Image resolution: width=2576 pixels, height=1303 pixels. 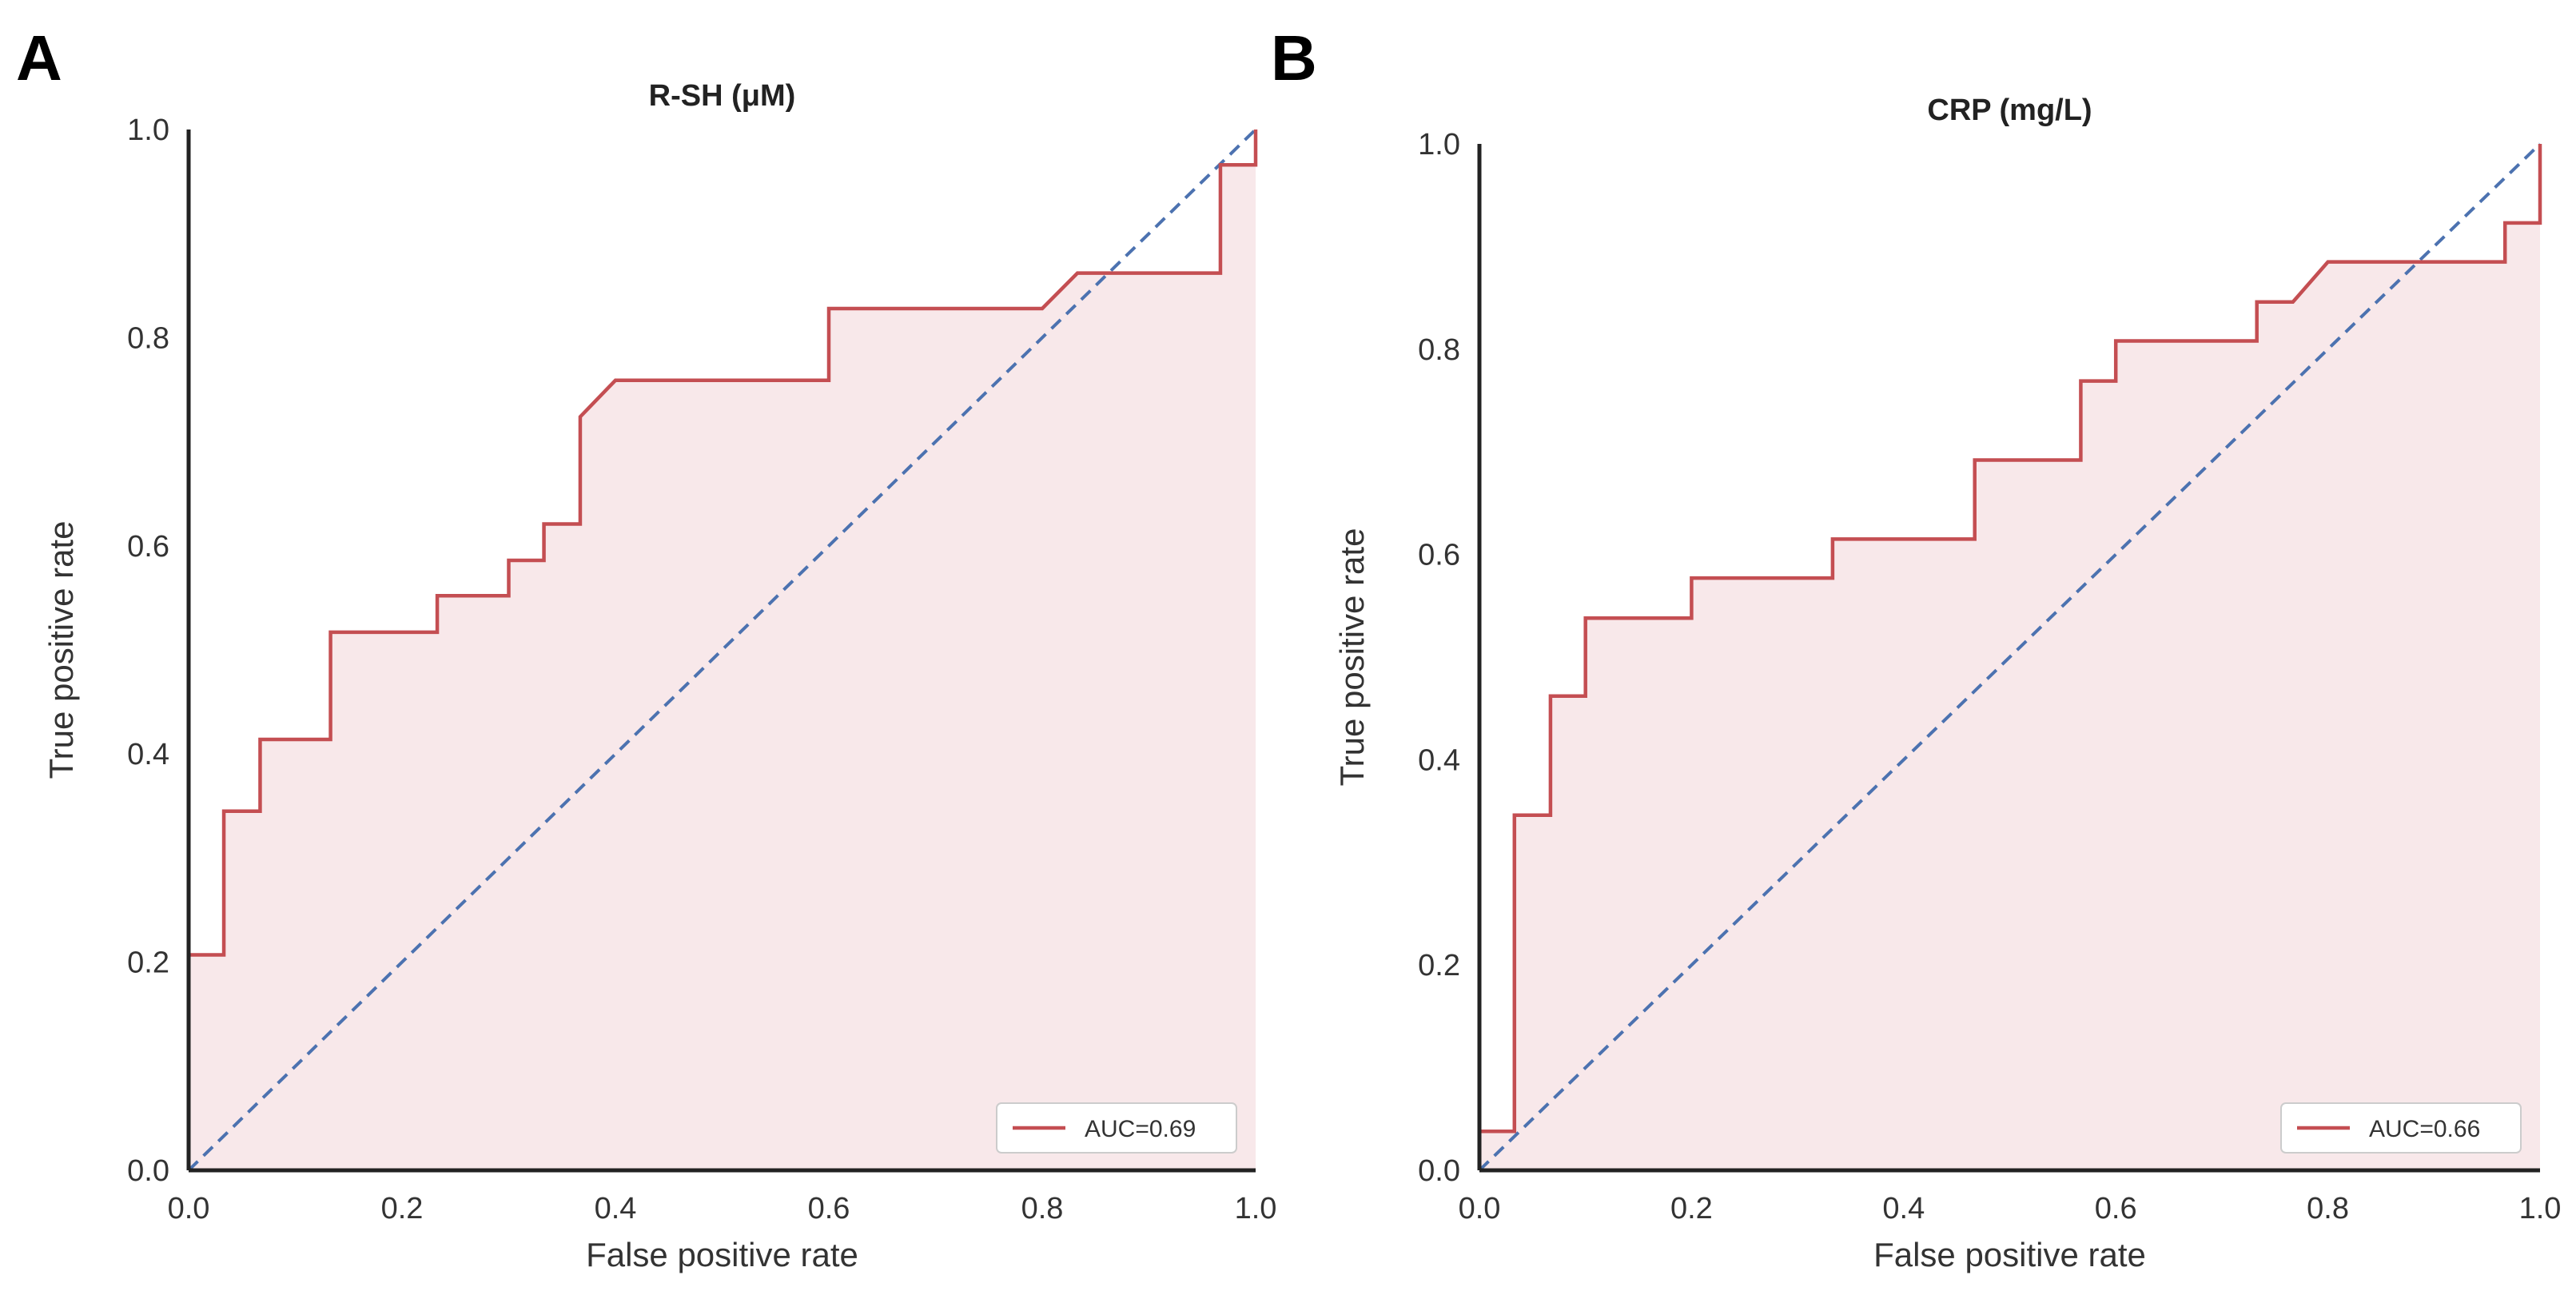 I want to click on legend: AUC=0.69, so click(x=1116, y=1128).